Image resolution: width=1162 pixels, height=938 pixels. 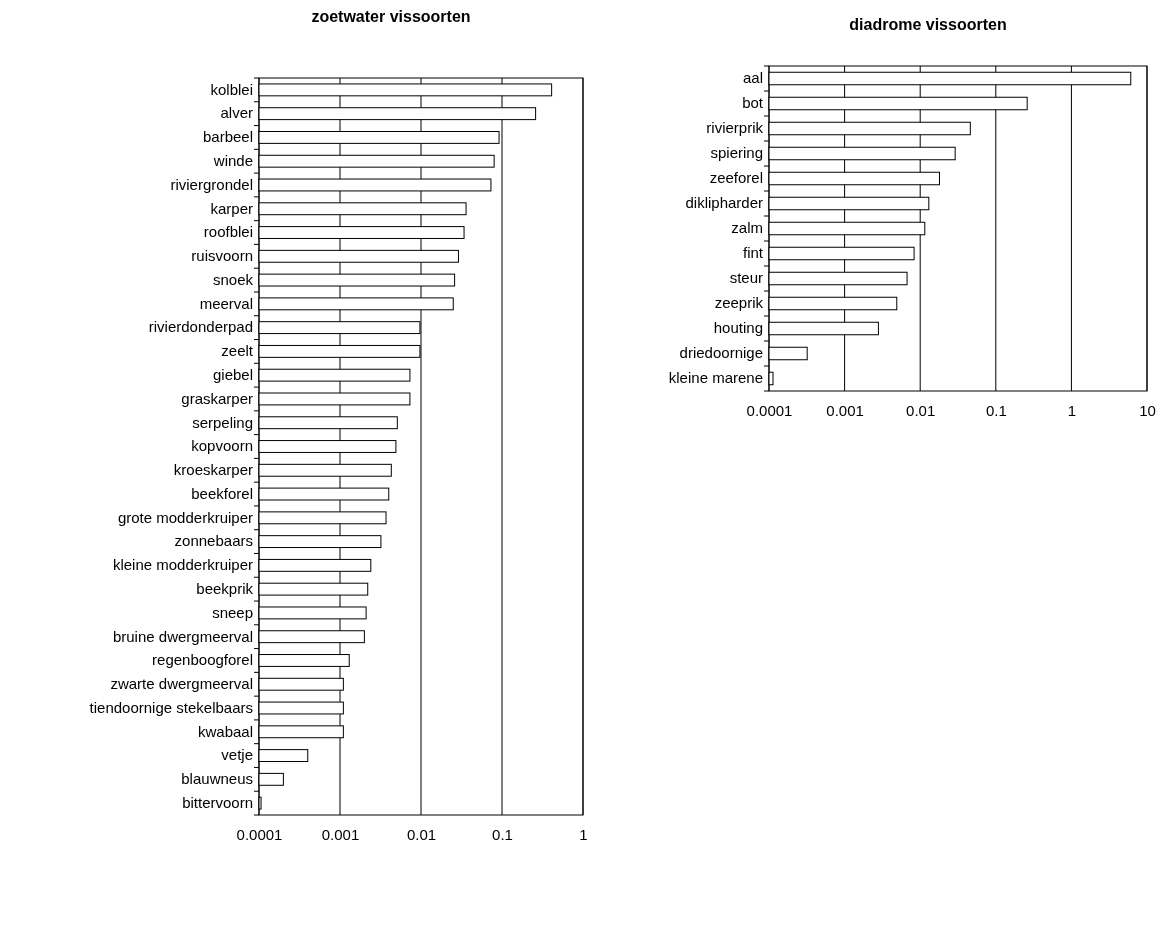 What do you see at coordinates (739, 303) in the screenshot?
I see `y-tick-label: zeeprik` at bounding box center [739, 303].